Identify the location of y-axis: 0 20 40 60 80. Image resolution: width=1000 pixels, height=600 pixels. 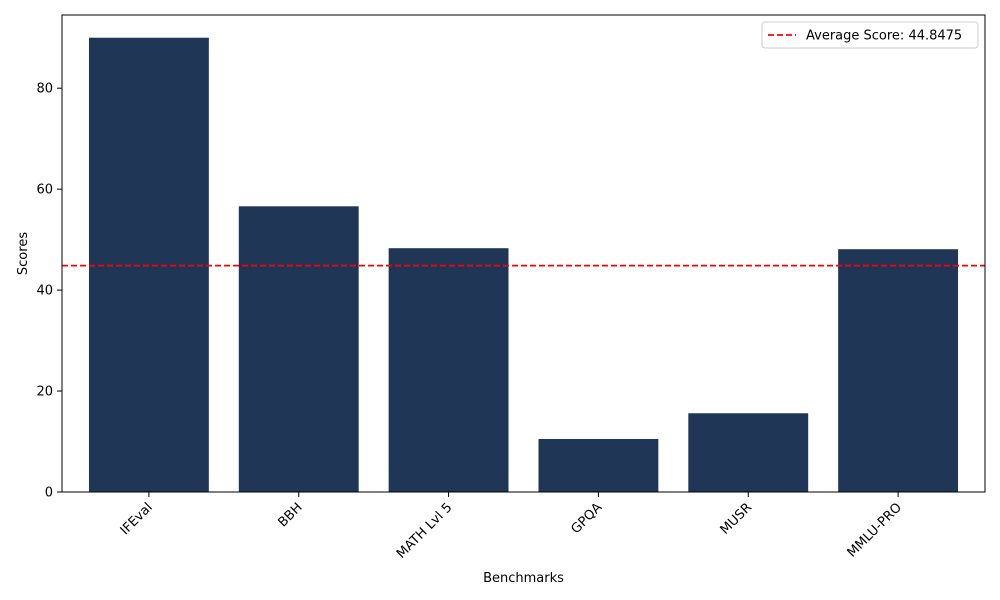
(49, 291).